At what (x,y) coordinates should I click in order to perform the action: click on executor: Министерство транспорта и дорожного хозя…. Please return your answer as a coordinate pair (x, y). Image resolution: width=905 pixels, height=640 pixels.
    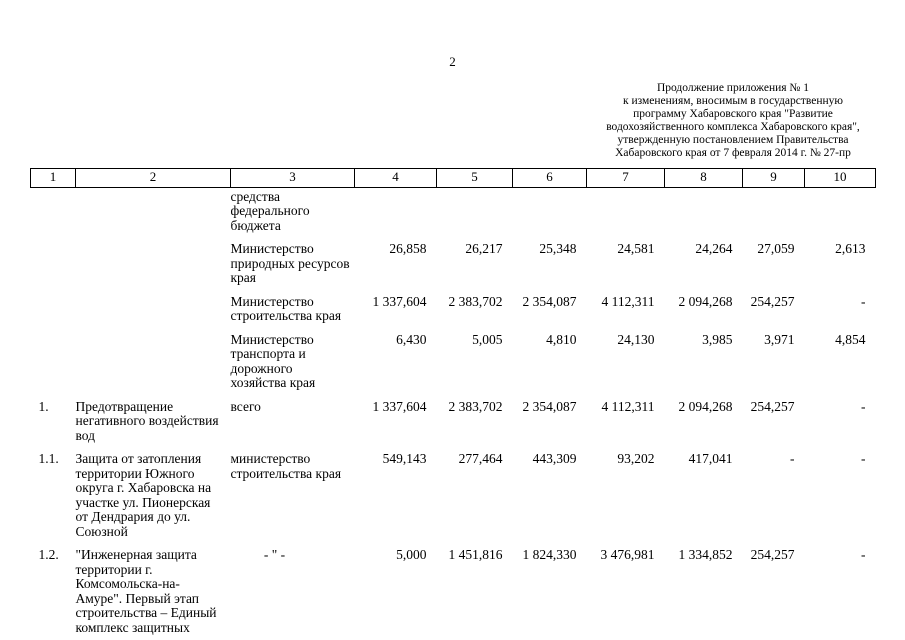
    Looking at the image, I should click on (273, 360).